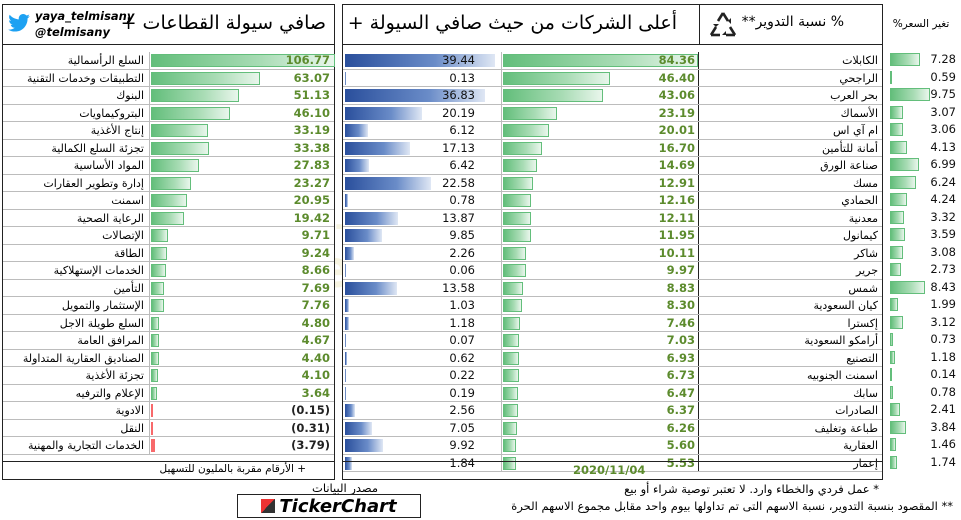 The width and height of the screenshot is (961, 520). Describe the element at coordinates (168, 166) in the screenshot. I see `sector-row: المواد الأساسية 27.83` at that location.